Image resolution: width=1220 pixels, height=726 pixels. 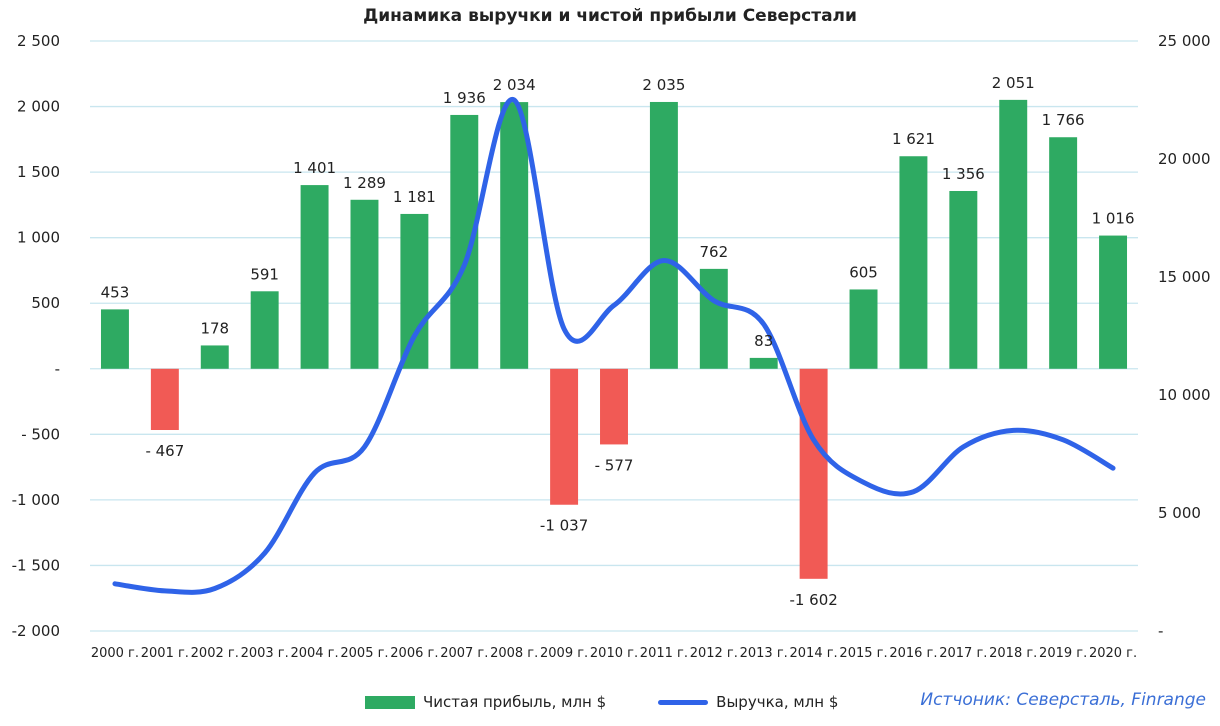 I want to click on x-tick-label: 2013 г., so click(x=764, y=653).